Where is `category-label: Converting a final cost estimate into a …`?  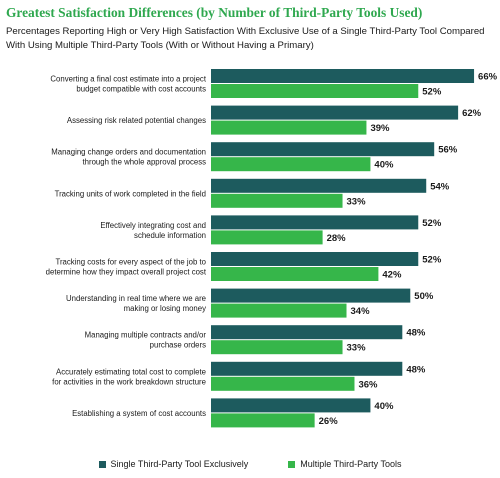
category-label: Converting a final cost estimate into a … is located at coordinates (128, 84).